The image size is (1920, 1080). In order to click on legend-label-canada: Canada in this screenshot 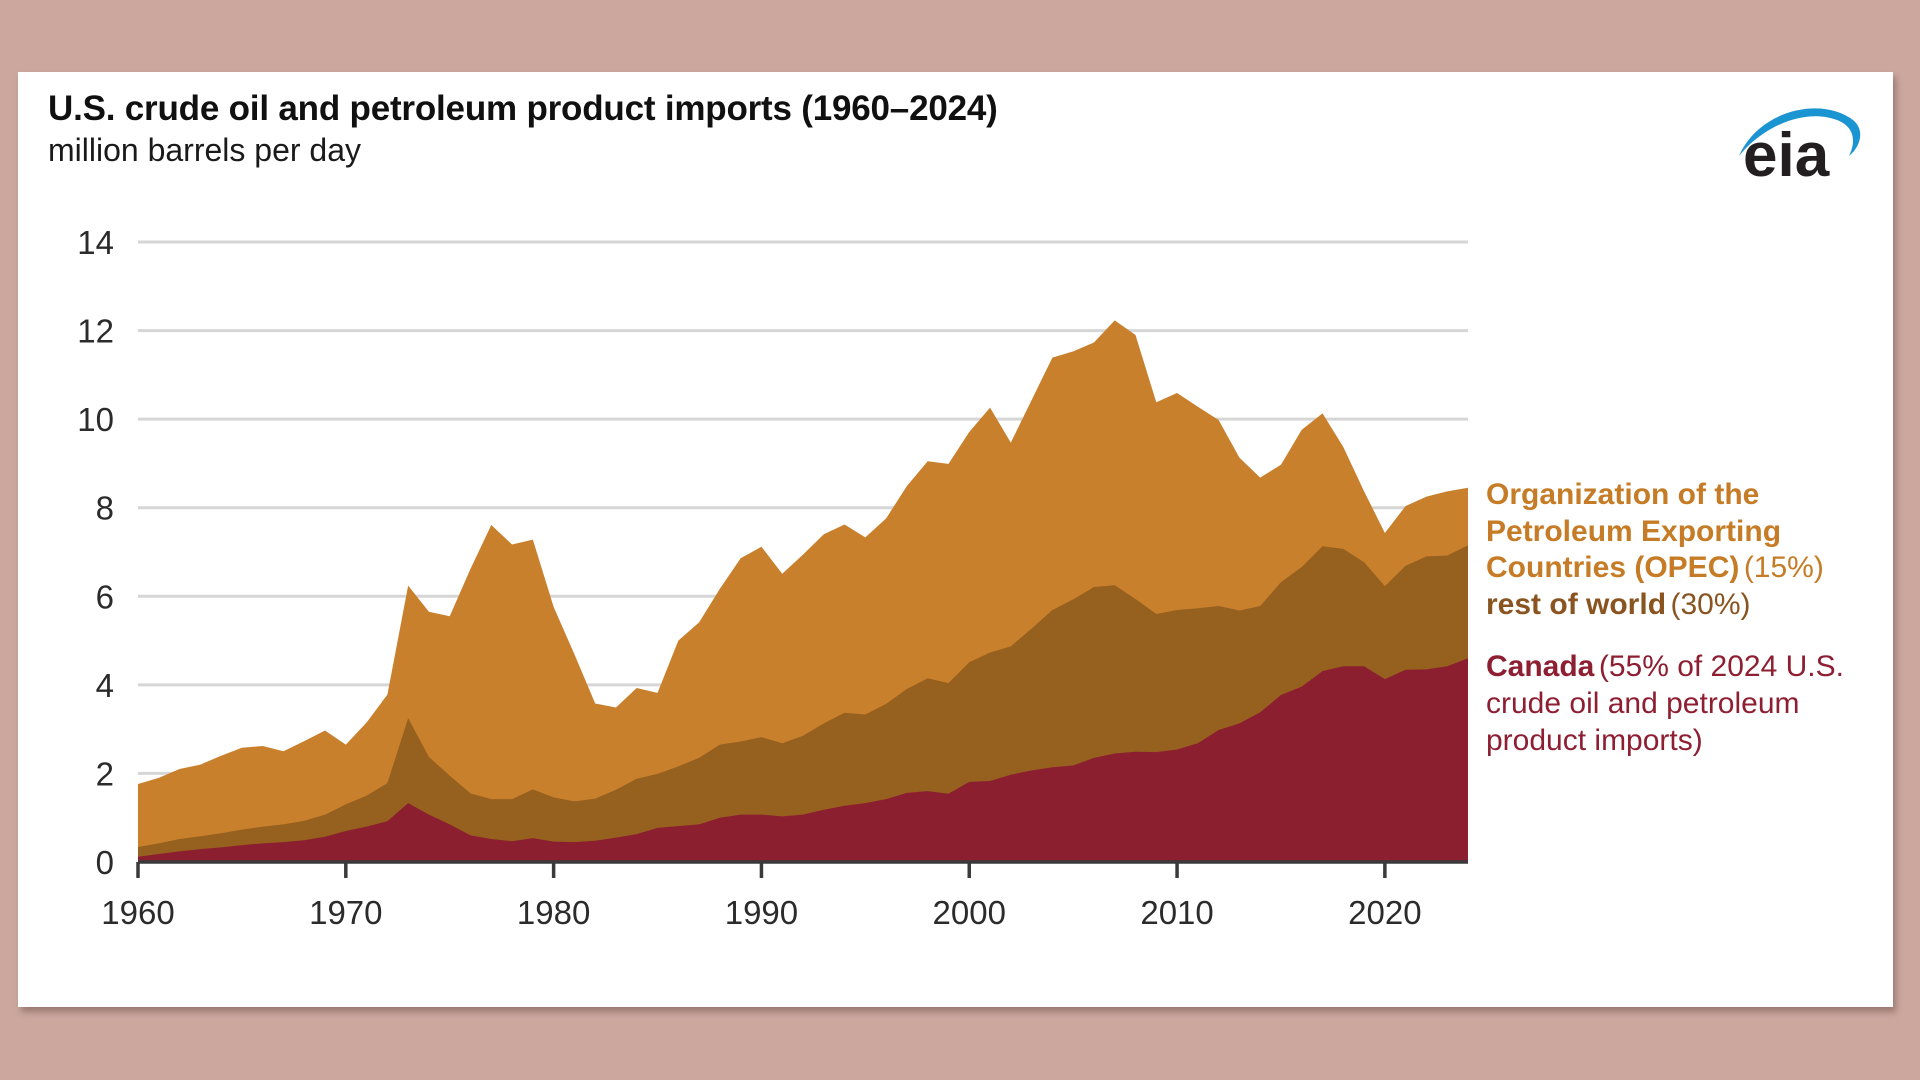, I will do `click(1540, 667)`.